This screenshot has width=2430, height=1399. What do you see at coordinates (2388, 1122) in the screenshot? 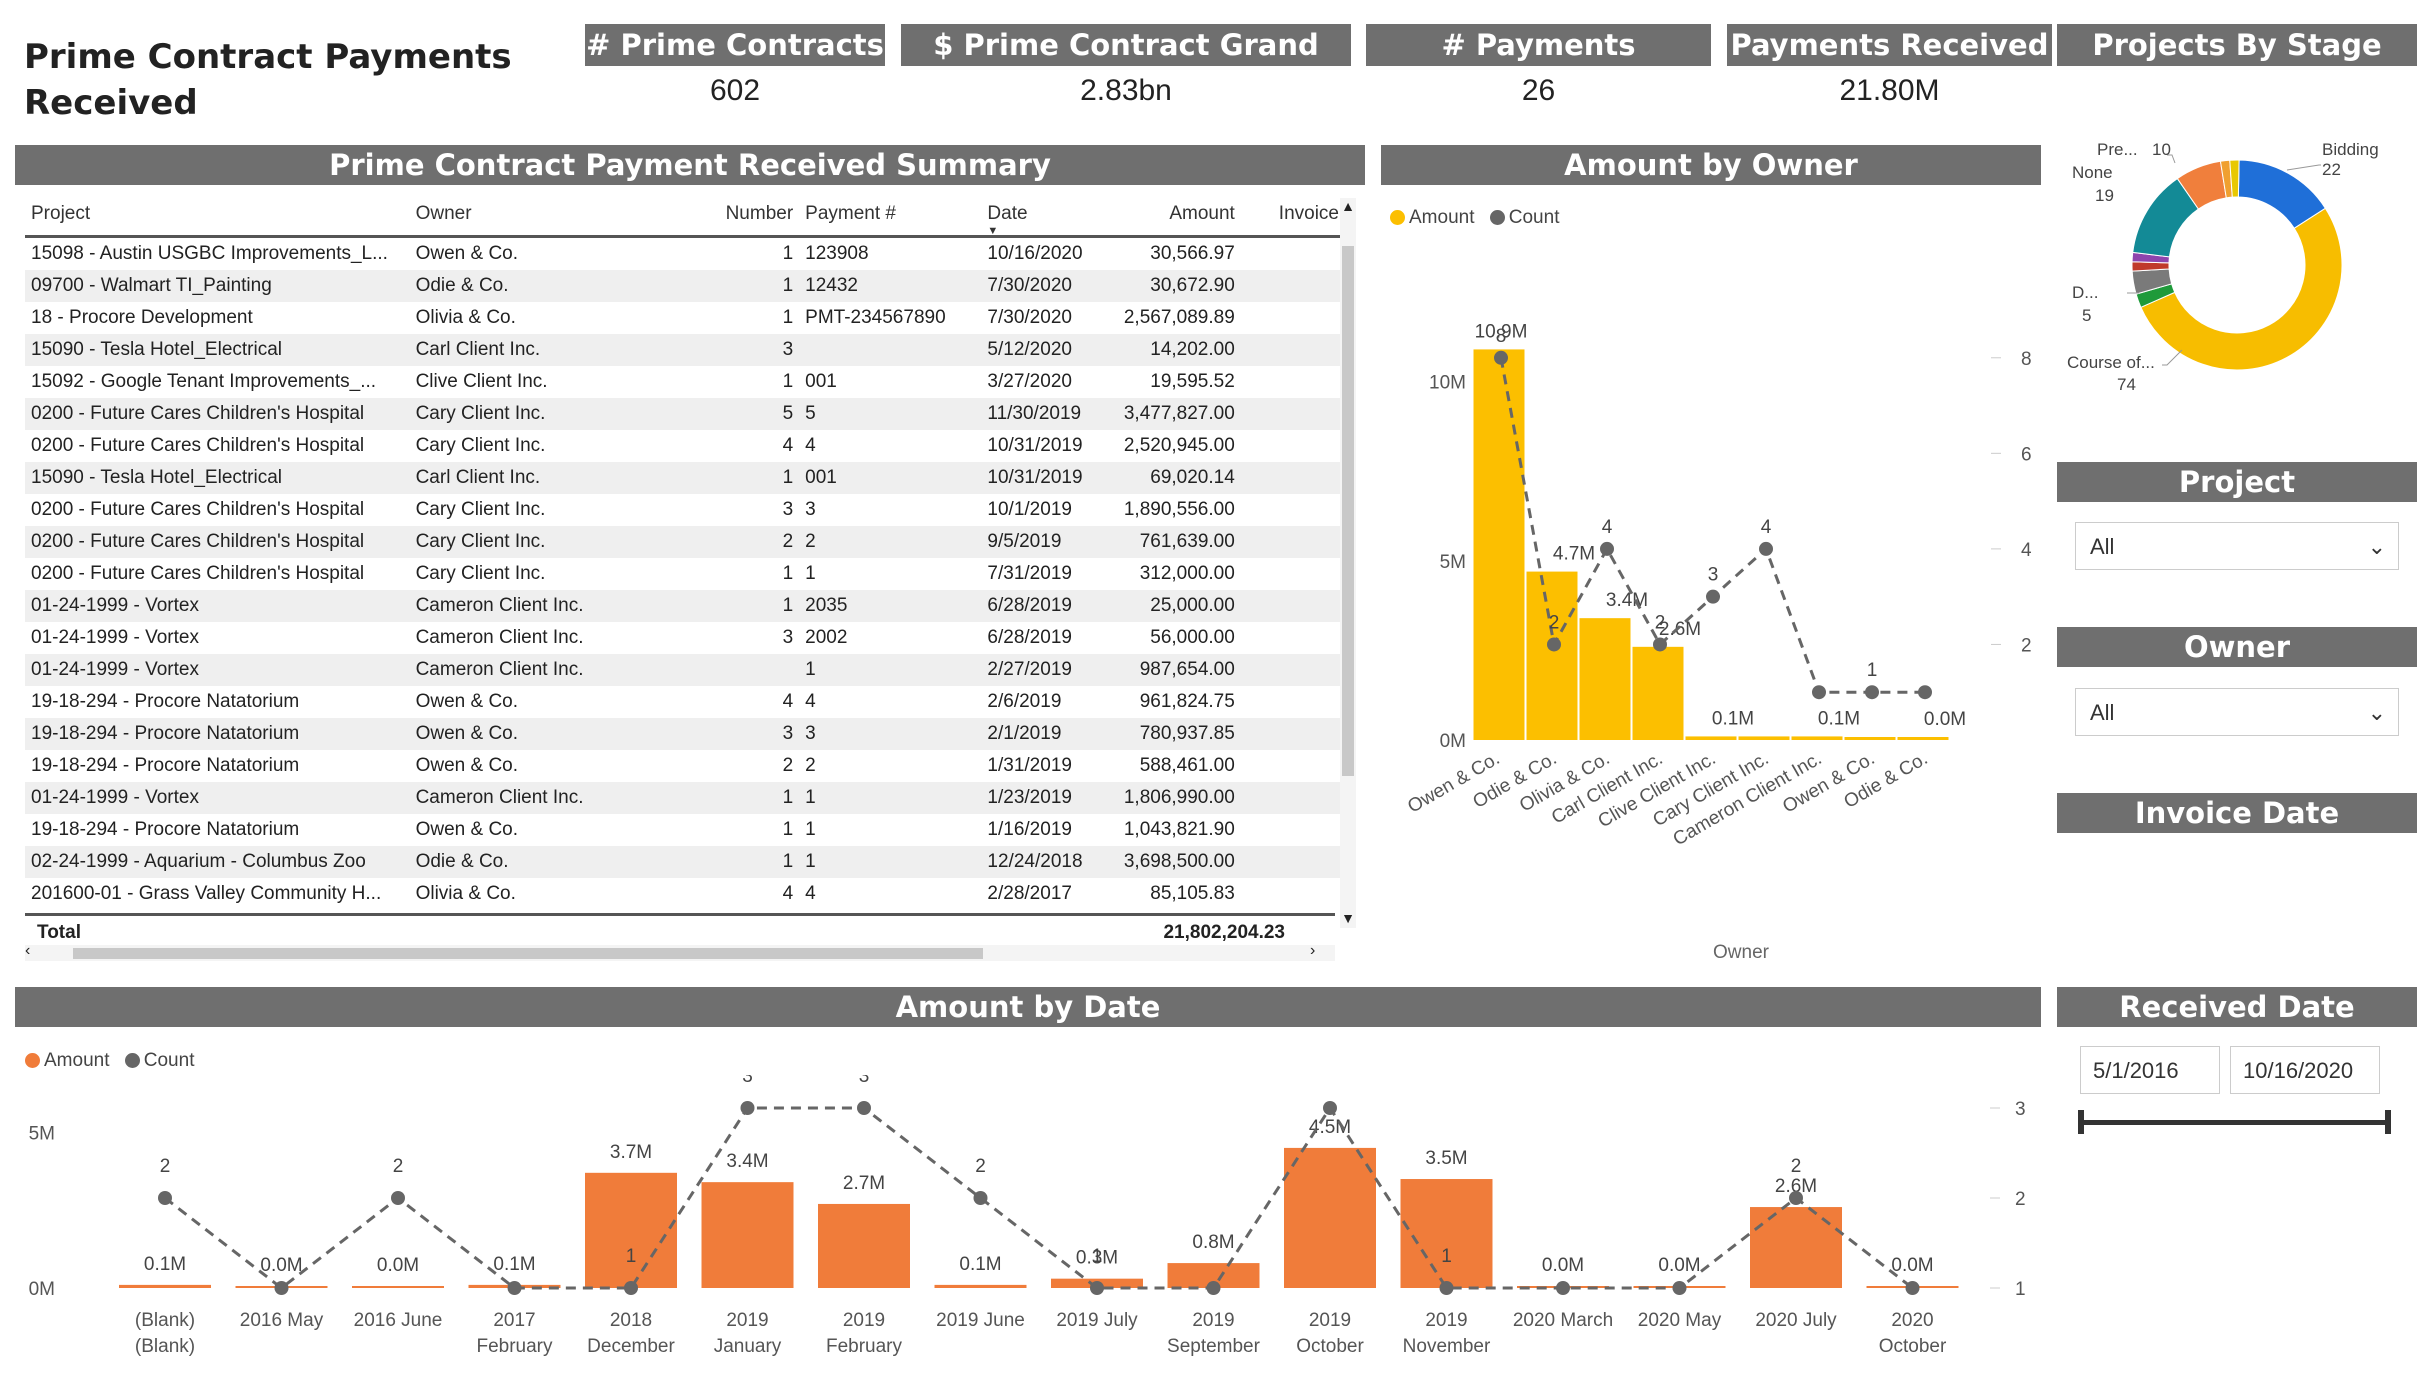
I see `received-date-slider-end-handle` at bounding box center [2388, 1122].